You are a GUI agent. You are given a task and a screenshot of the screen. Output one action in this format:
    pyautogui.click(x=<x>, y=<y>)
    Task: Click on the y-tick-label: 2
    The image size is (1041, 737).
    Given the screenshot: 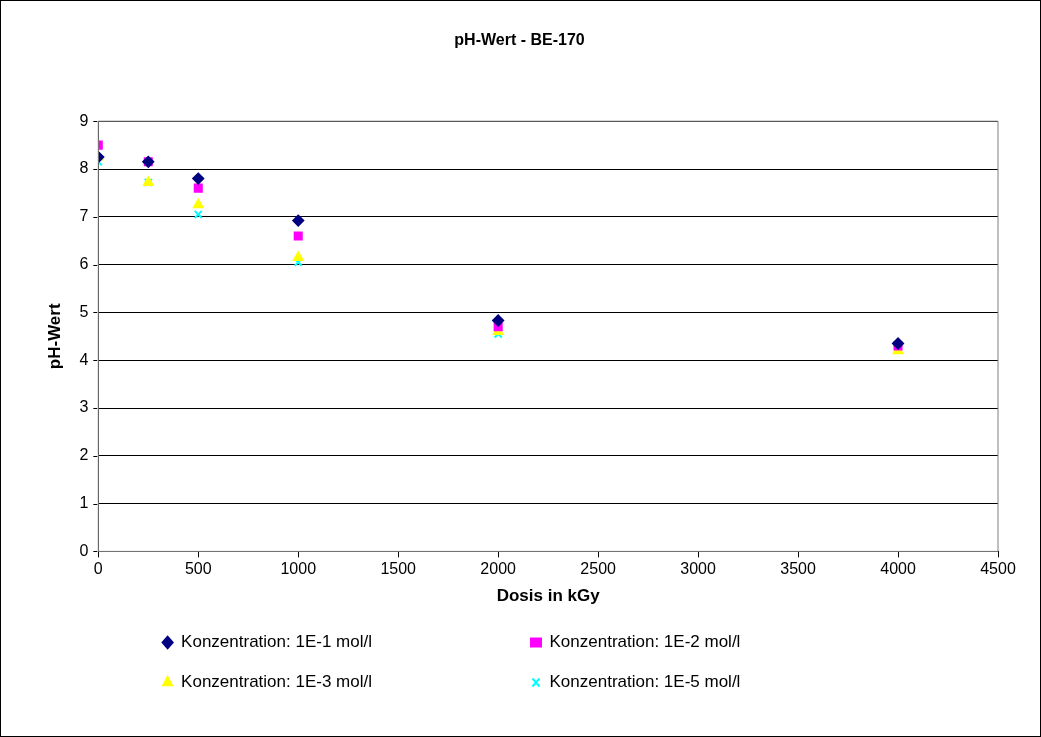 What is the action you would take?
    pyautogui.click(x=84, y=455)
    